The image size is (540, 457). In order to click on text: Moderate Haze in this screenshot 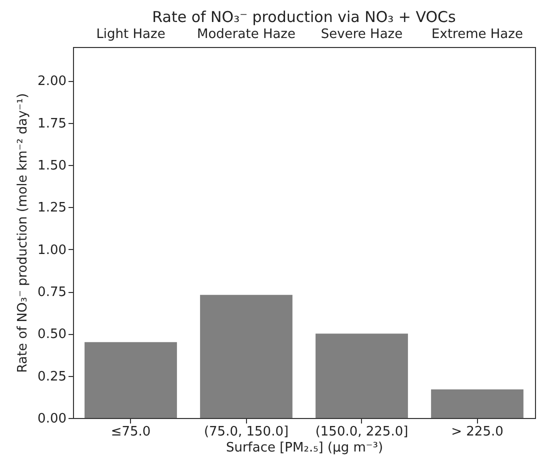, I will do `click(246, 34)`.